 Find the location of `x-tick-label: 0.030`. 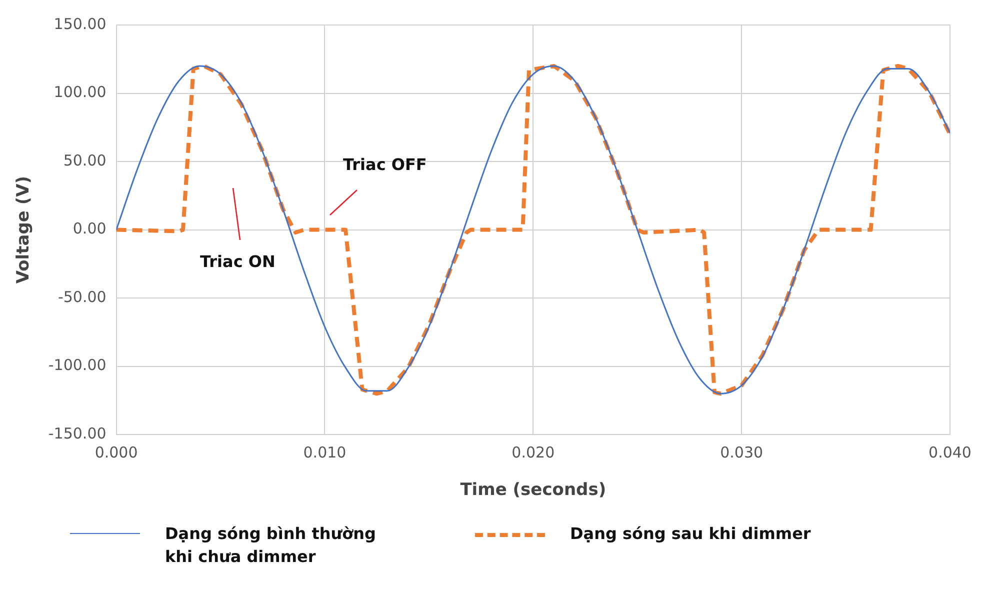

x-tick-label: 0.030 is located at coordinates (742, 452).